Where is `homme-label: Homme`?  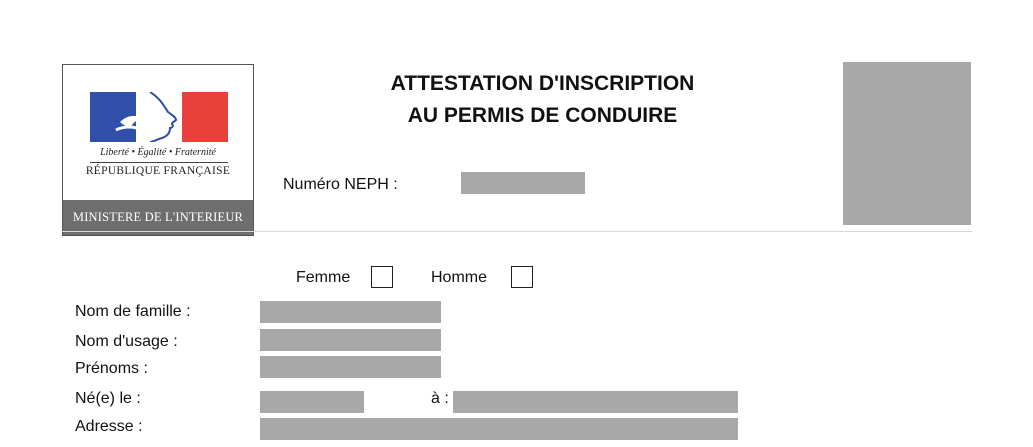 homme-label: Homme is located at coordinates (459, 277).